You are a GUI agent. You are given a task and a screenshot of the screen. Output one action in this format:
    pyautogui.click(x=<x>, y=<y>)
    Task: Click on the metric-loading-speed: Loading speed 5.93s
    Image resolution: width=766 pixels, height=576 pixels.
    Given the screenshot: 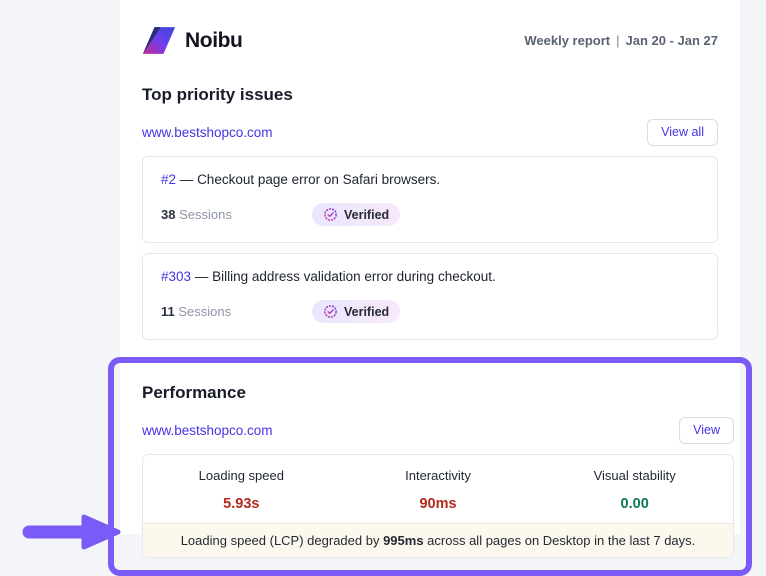 What is the action you would take?
    pyautogui.click(x=241, y=490)
    